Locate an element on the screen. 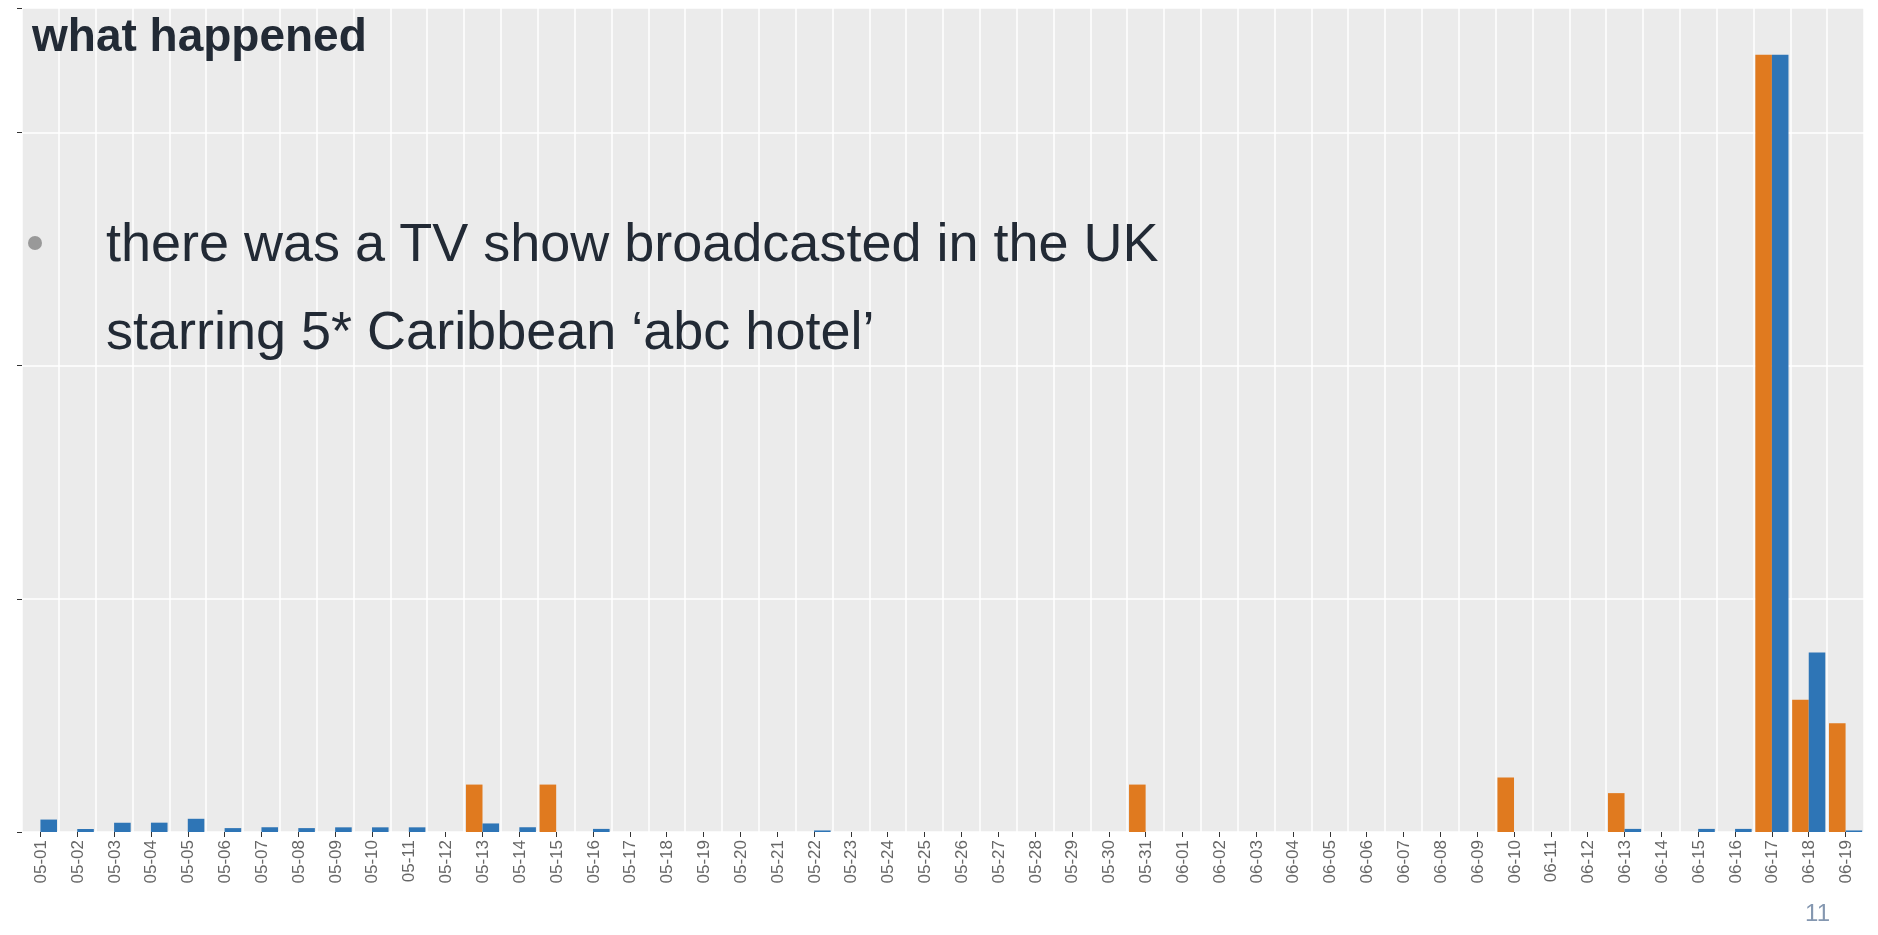  x-tick-label: 05-23 is located at coordinates (851, 862).